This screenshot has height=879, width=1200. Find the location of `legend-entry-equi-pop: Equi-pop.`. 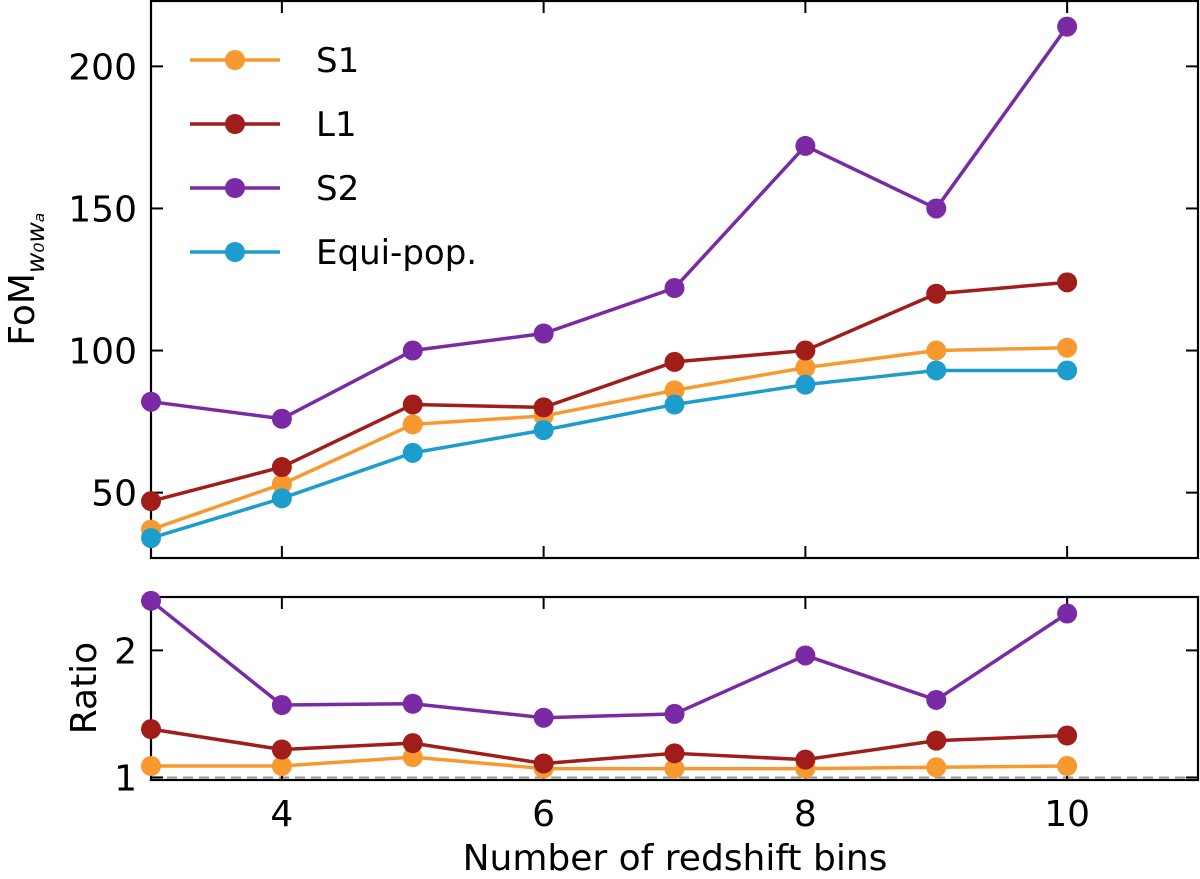

legend-entry-equi-pop: Equi-pop. is located at coordinates (333, 253).